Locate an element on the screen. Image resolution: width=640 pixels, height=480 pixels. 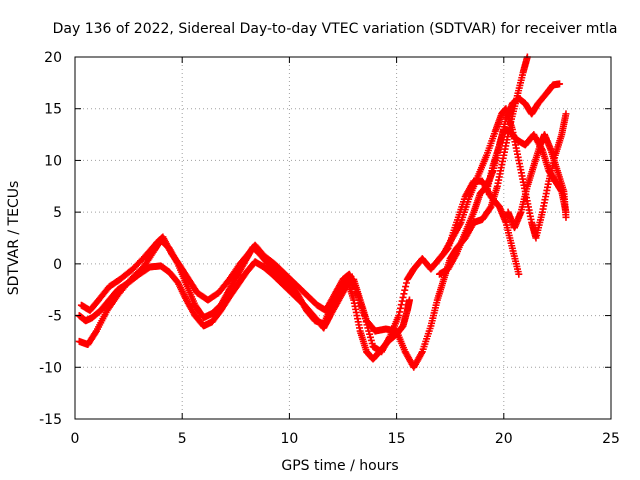
x-tick-label: 5 is located at coordinates (182, 439).